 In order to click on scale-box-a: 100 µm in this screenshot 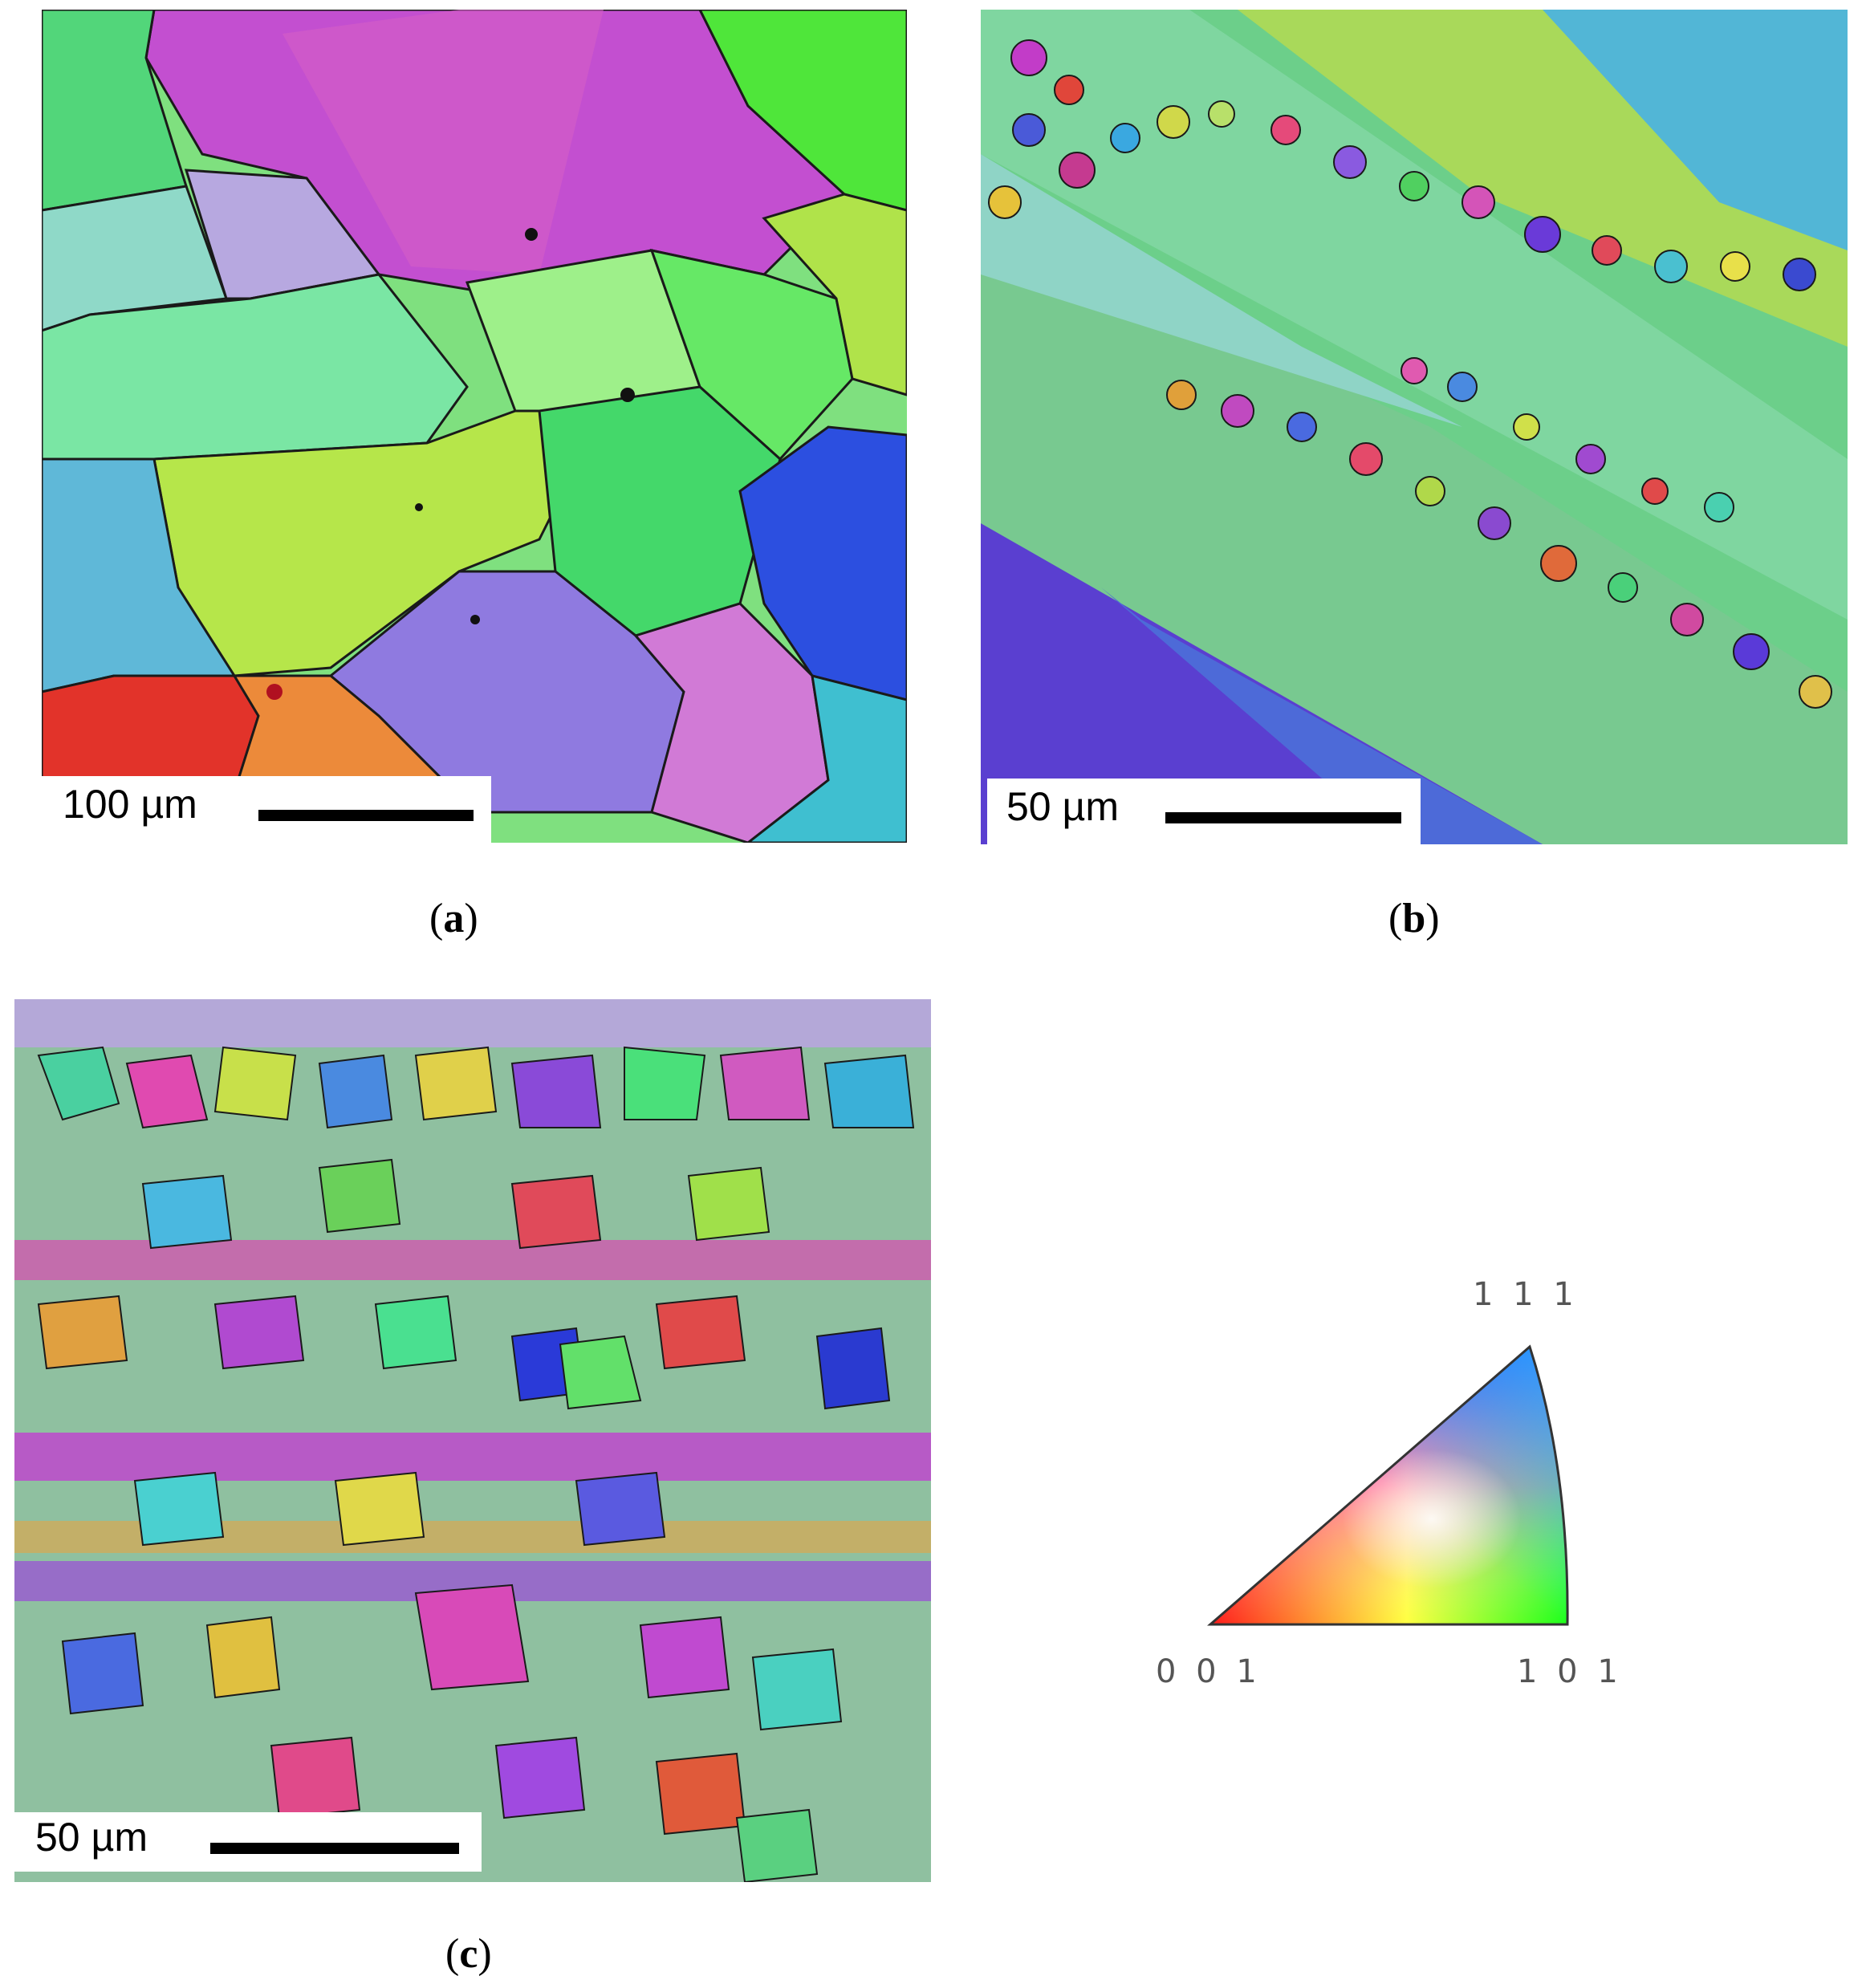, I will do `click(267, 809)`.